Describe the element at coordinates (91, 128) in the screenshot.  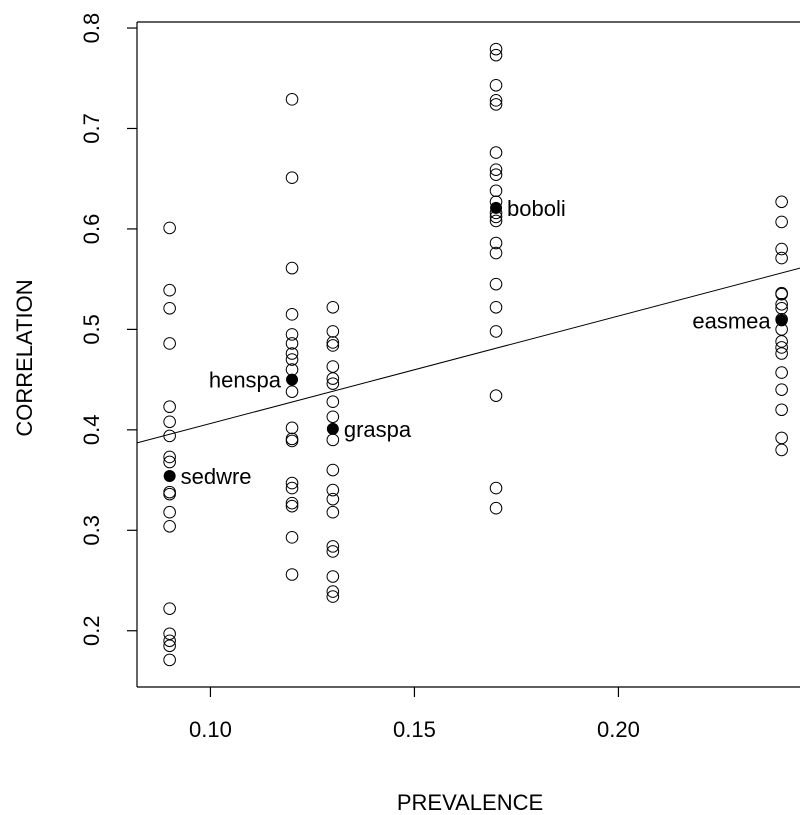
I see `y-tick-label: 0.7` at that location.